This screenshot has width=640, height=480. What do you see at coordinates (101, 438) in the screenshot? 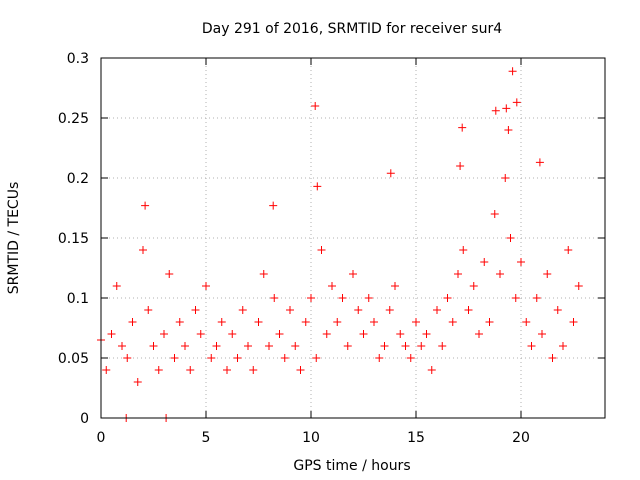
I see `x-tick-label: 0` at bounding box center [101, 438].